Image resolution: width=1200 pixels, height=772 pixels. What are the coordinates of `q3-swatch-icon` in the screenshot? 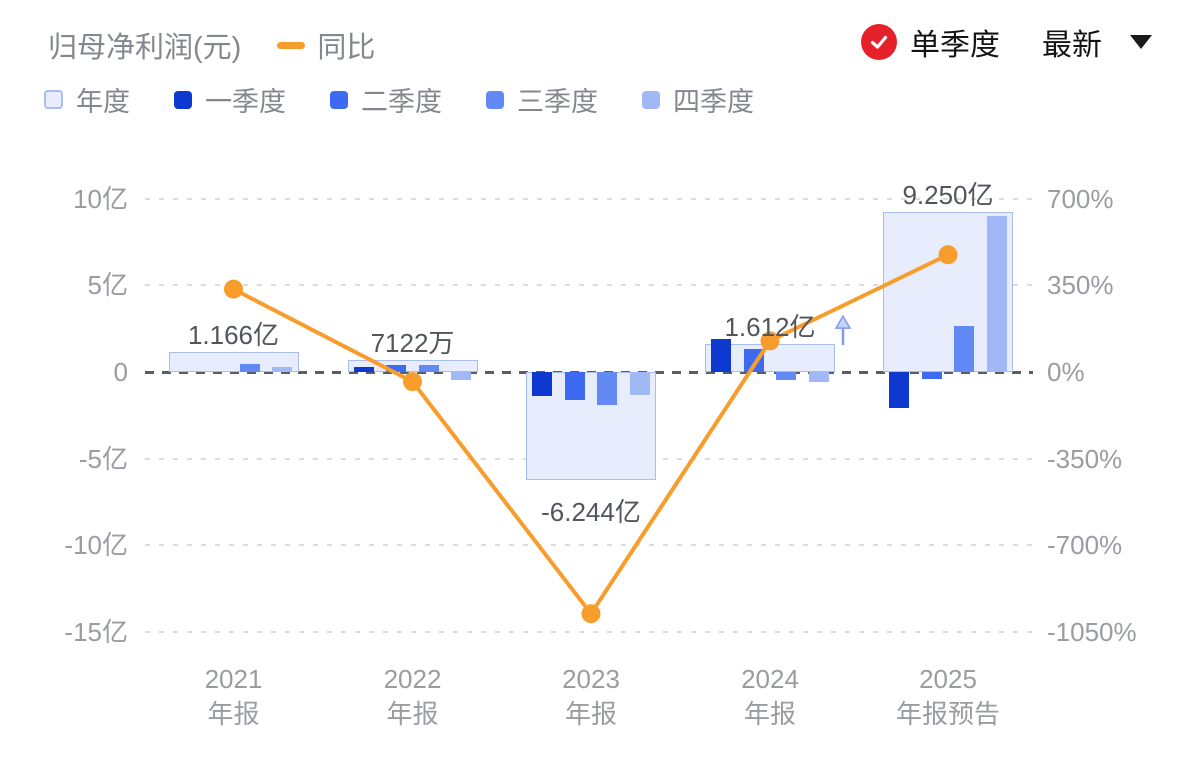 It's located at (495, 99).